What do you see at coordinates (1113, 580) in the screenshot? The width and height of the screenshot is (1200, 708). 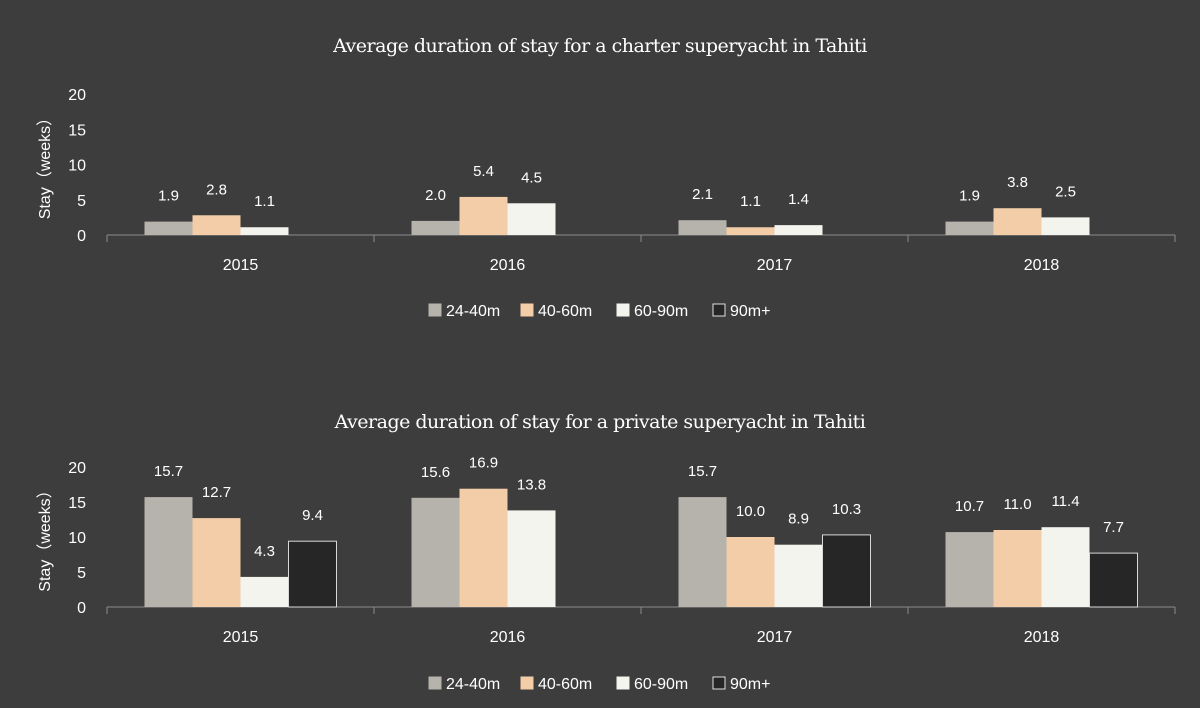 I see `bar-90m+-2018` at bounding box center [1113, 580].